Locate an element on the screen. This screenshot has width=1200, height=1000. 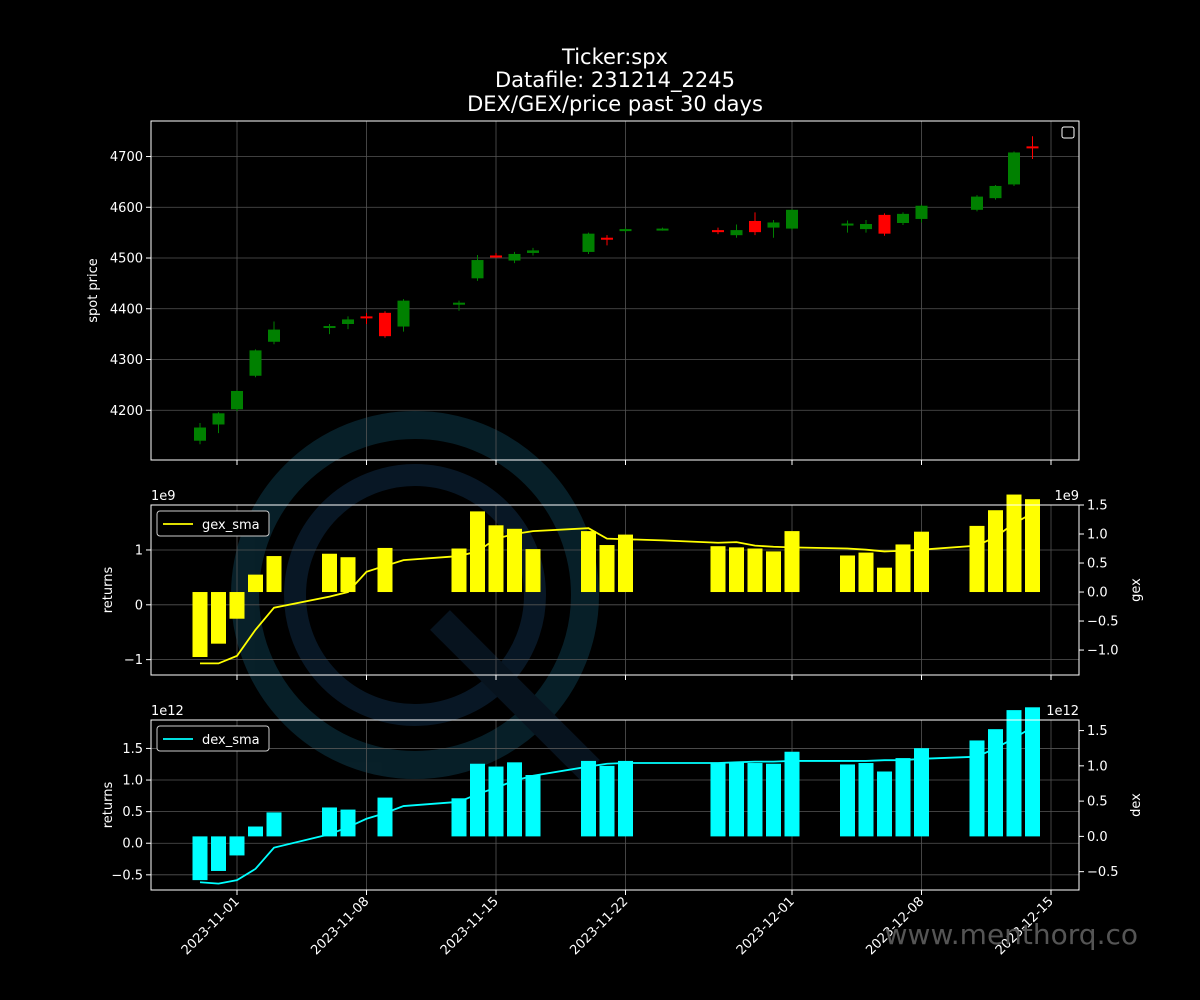
dex-ytick-right-label: 1.0 is located at coordinates (1097, 766).